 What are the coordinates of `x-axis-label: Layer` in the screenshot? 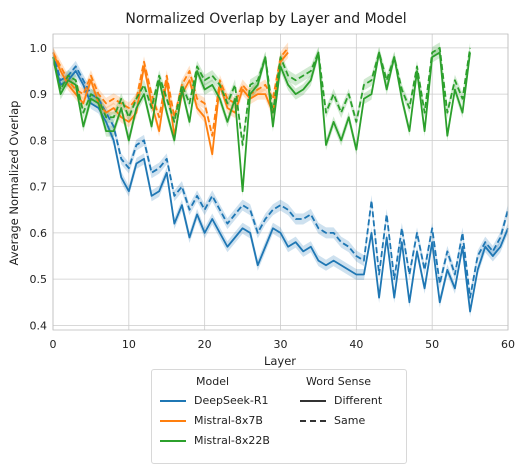 It's located at (280, 361).